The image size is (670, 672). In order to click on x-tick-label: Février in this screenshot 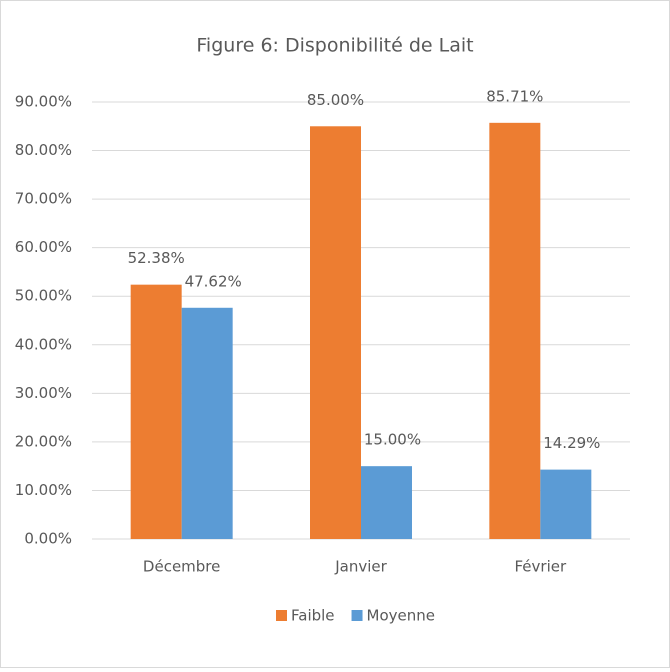, I will do `click(541, 567)`.